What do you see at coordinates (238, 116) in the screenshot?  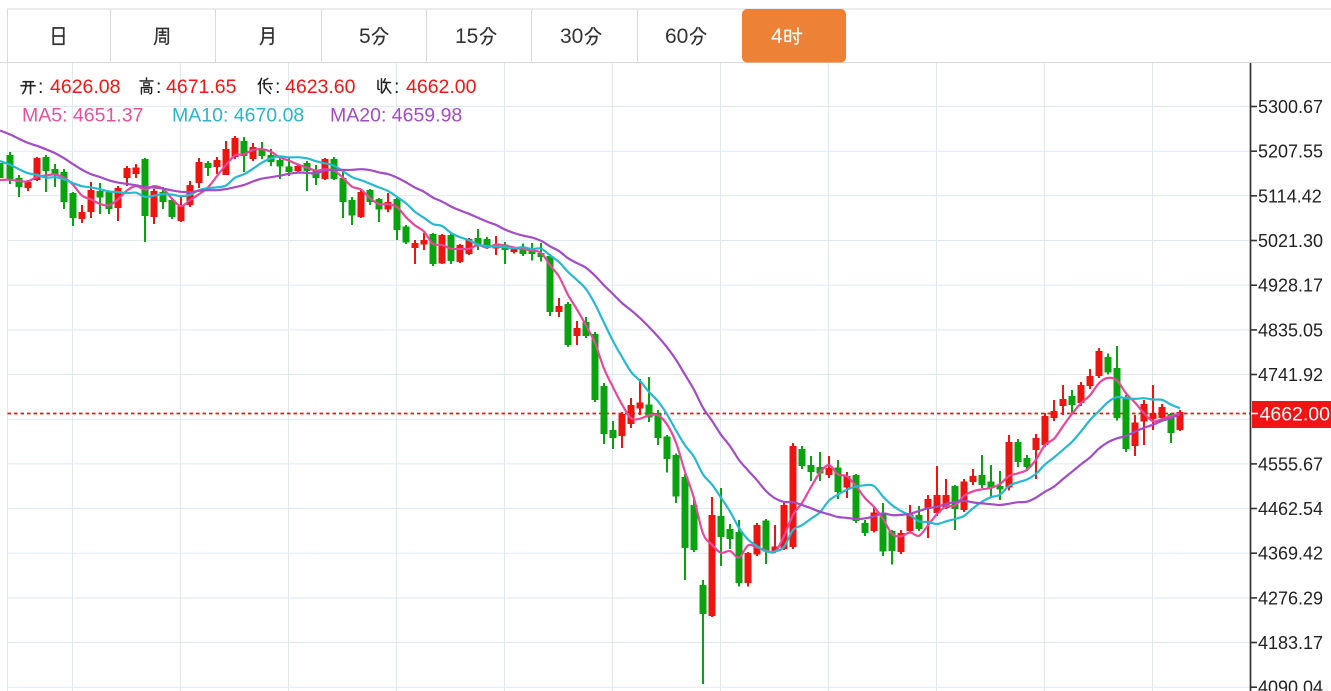 I see `svg-text: MA10: 4670.08` at bounding box center [238, 116].